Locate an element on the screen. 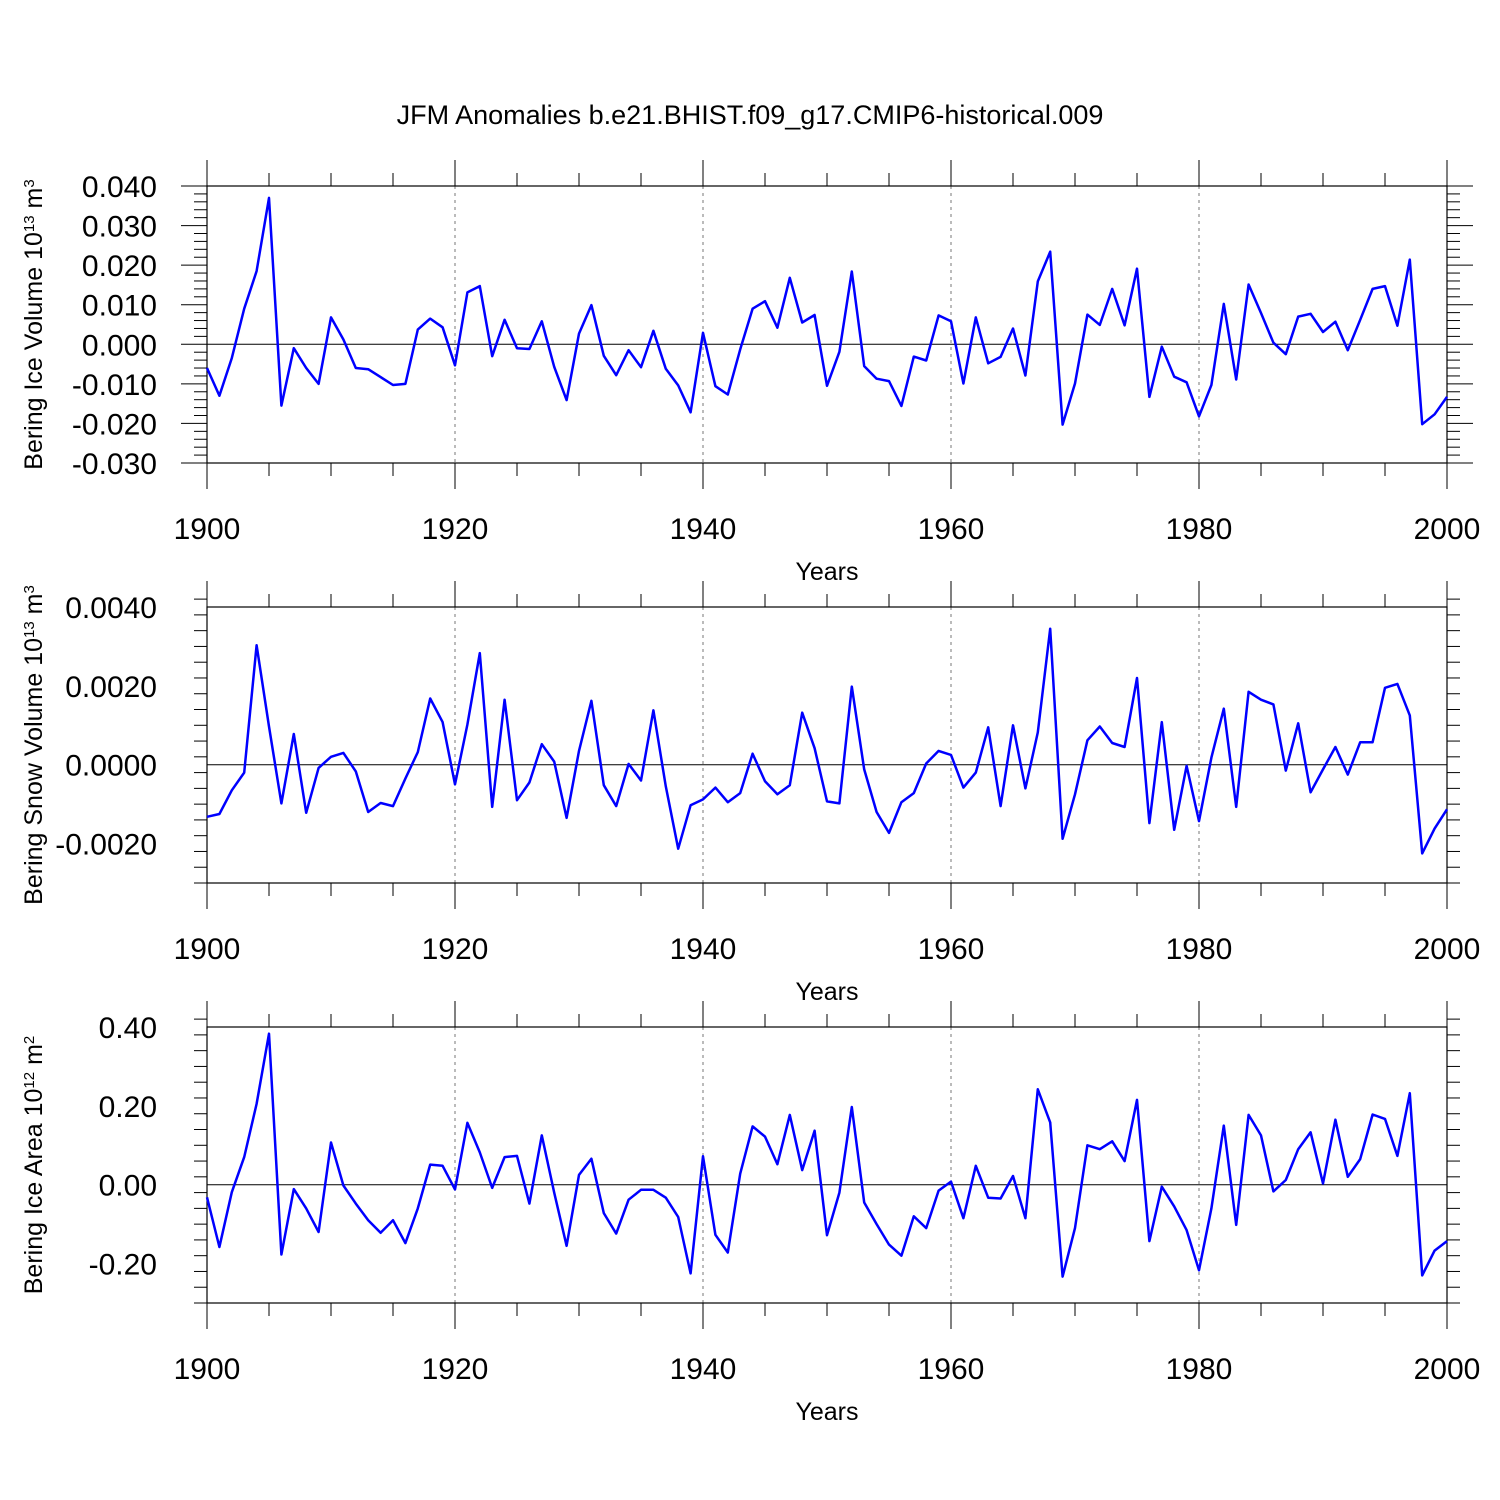 The width and height of the screenshot is (1500, 1500). x-tick-label: 1900 is located at coordinates (207, 1369).